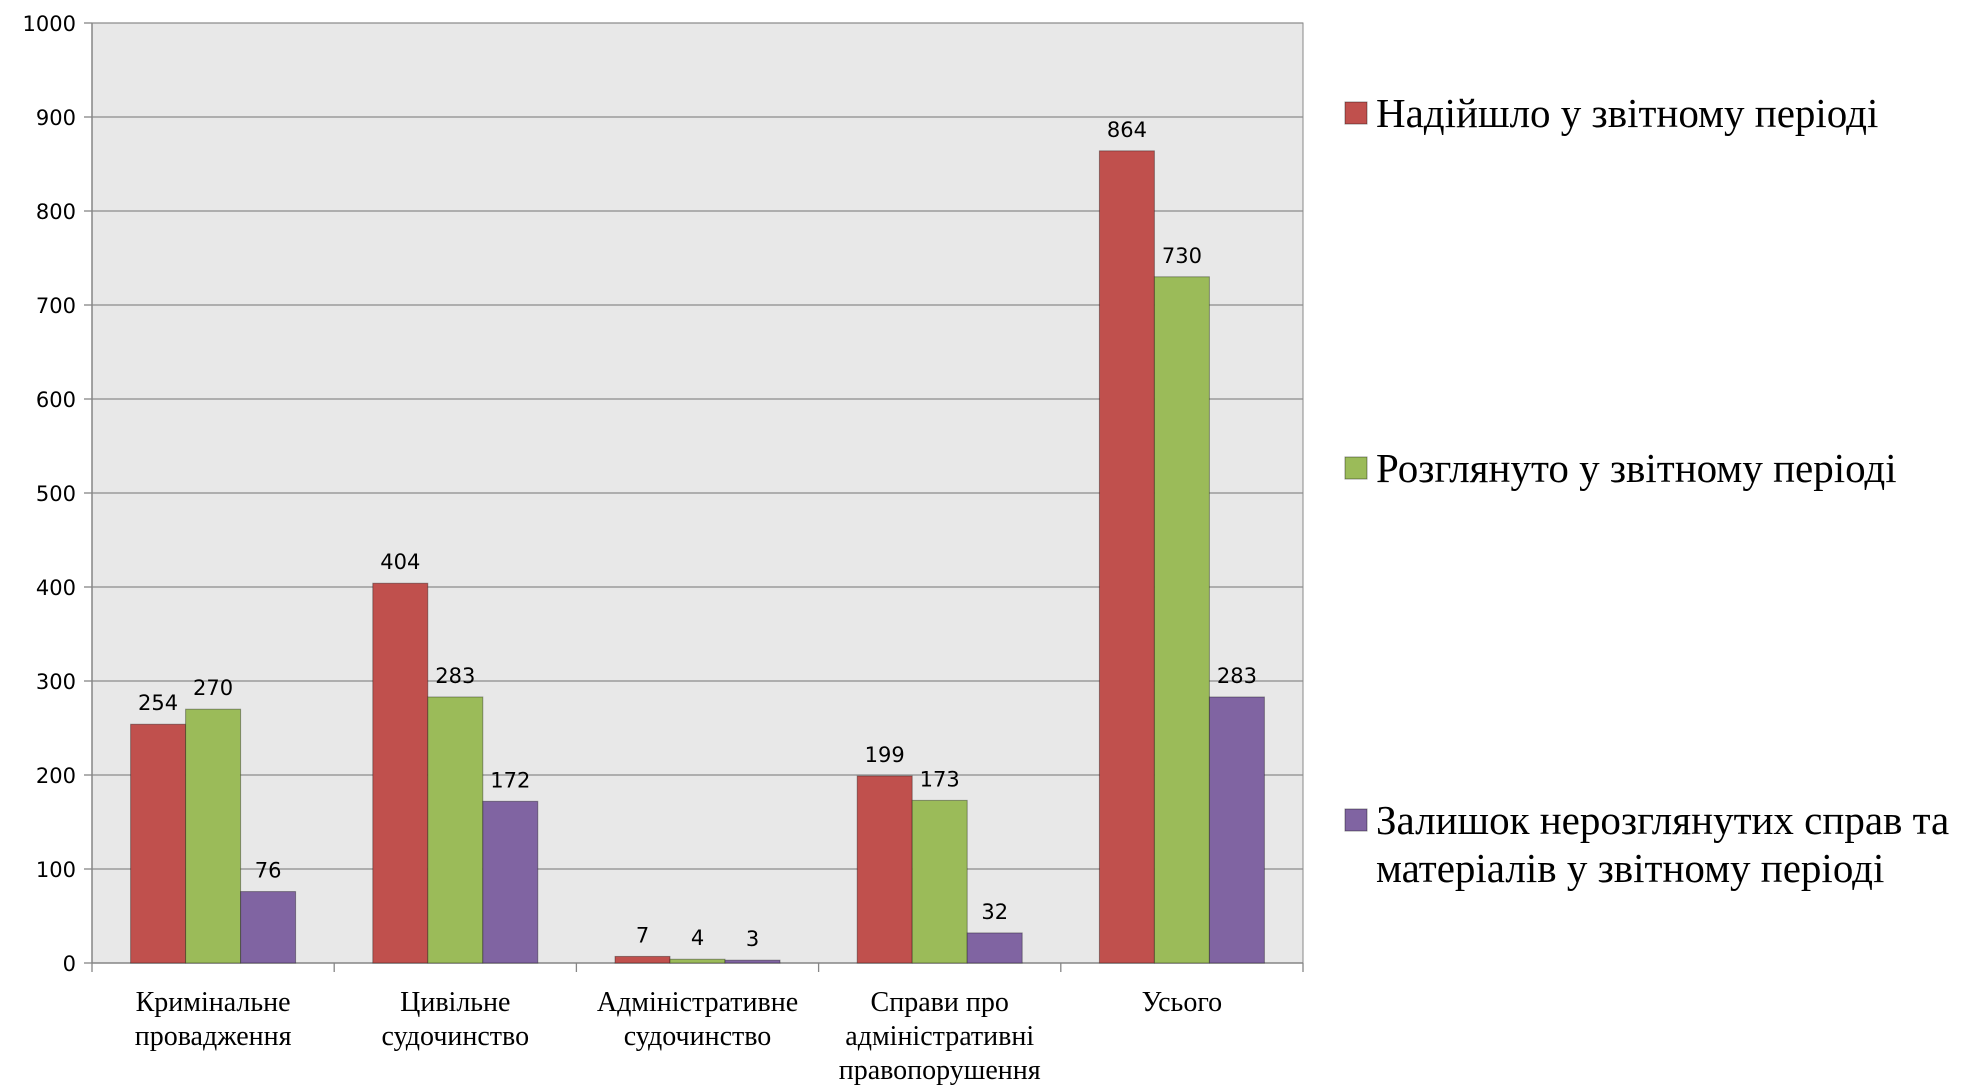 The width and height of the screenshot is (1977, 1092). I want to click on data-label: 864, so click(1127, 130).